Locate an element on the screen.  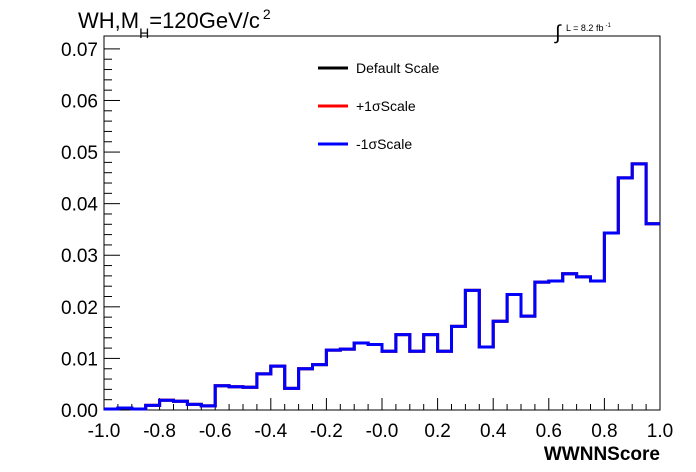
y-tick-label: 0.06 is located at coordinates (79, 101).